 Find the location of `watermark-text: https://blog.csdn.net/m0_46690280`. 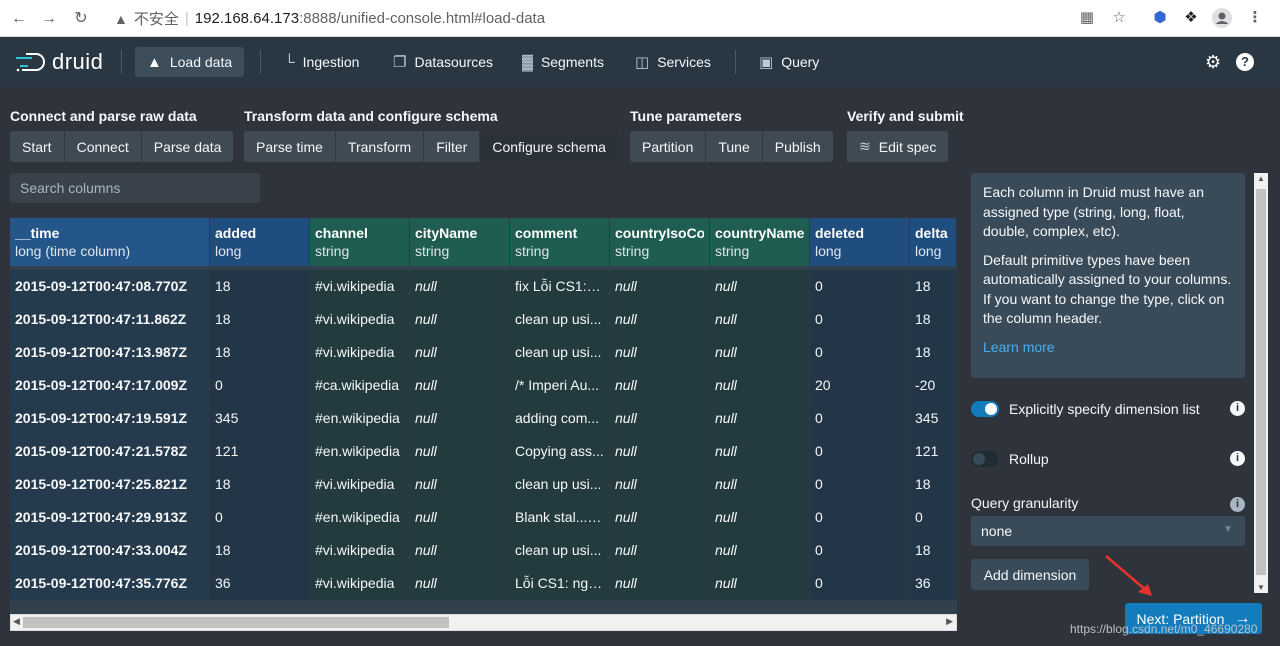

watermark-text: https://blog.csdn.net/m0_46690280 is located at coordinates (1164, 629).